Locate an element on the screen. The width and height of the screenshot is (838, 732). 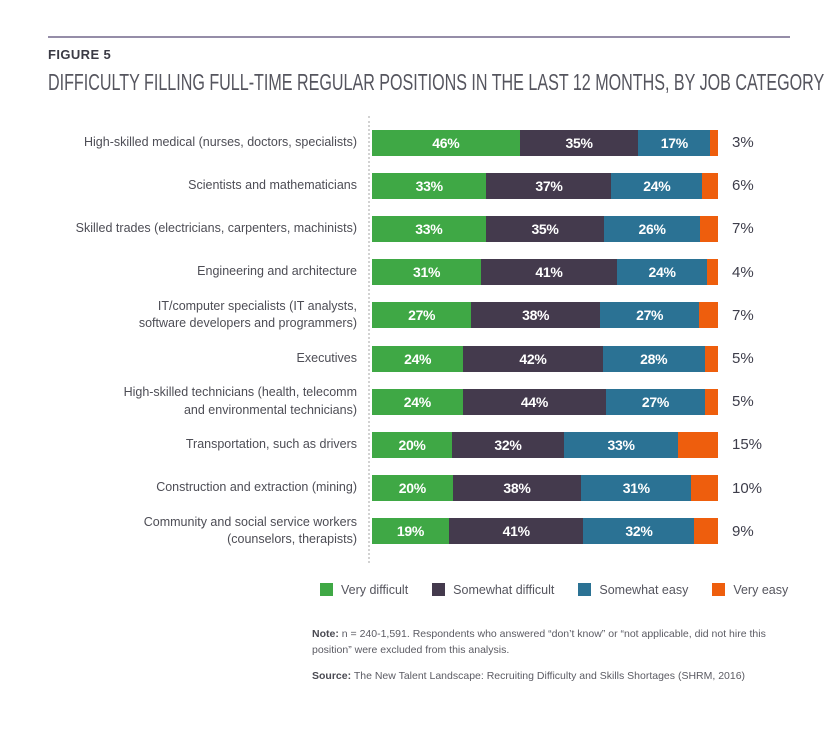
stacked-bar: 46% 35% 17% is located at coordinates (545, 142).